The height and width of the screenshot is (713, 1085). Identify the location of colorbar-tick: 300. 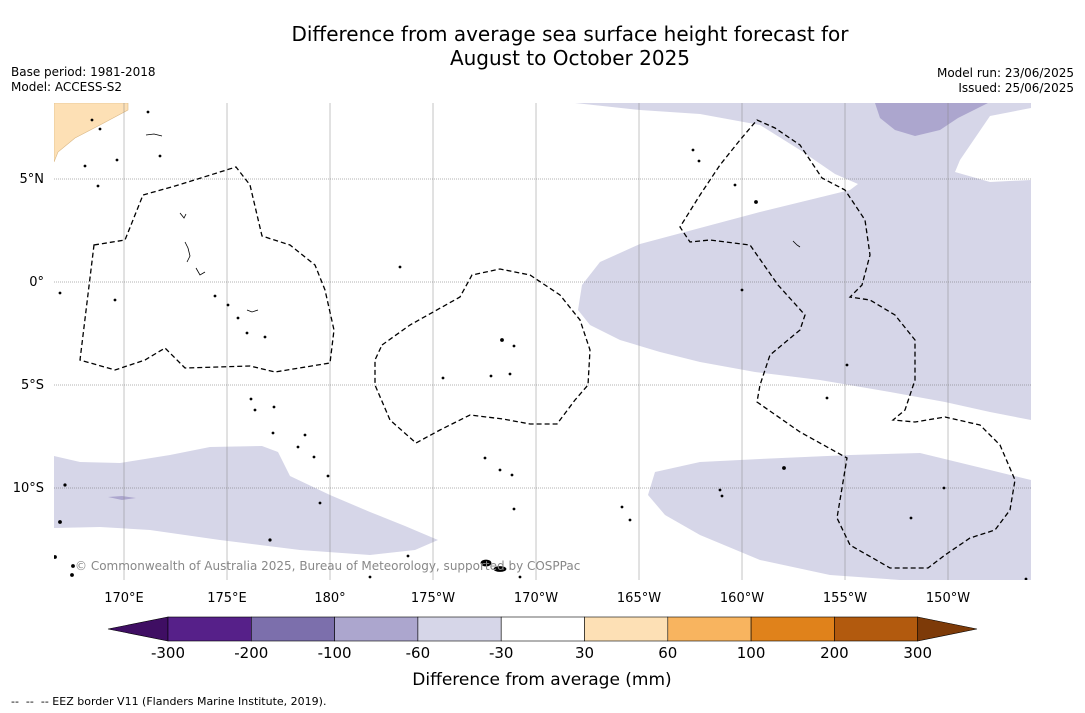
(917, 653).